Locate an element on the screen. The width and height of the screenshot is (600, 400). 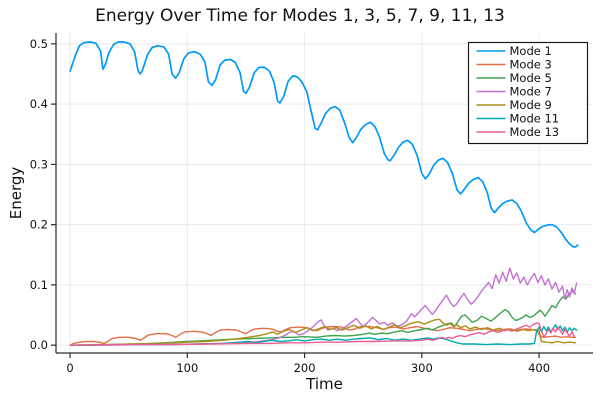
y-tick-label: 0.5 is located at coordinates (39, 44).